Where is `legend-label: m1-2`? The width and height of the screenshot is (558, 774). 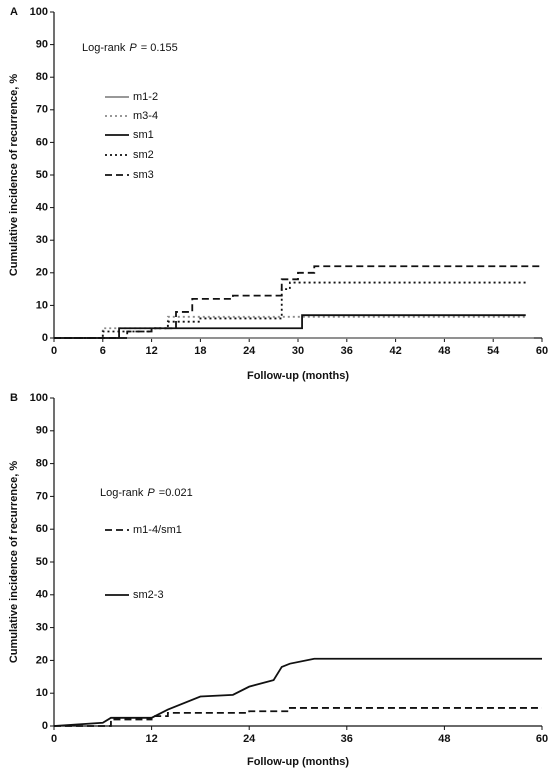
legend-label: m1-2 is located at coordinates (145, 97).